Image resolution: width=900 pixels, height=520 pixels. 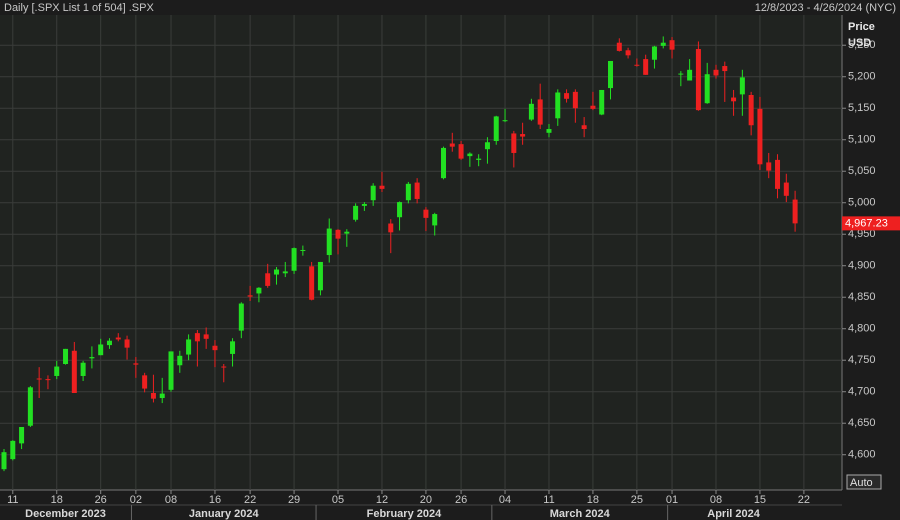 I want to click on y-tick-label: 5,100, so click(x=862, y=140).